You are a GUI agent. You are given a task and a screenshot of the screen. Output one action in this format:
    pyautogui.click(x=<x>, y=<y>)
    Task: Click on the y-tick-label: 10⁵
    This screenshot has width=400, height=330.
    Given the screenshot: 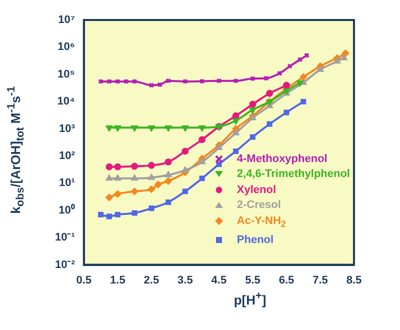 What is the action you would take?
    pyautogui.click(x=66, y=74)
    